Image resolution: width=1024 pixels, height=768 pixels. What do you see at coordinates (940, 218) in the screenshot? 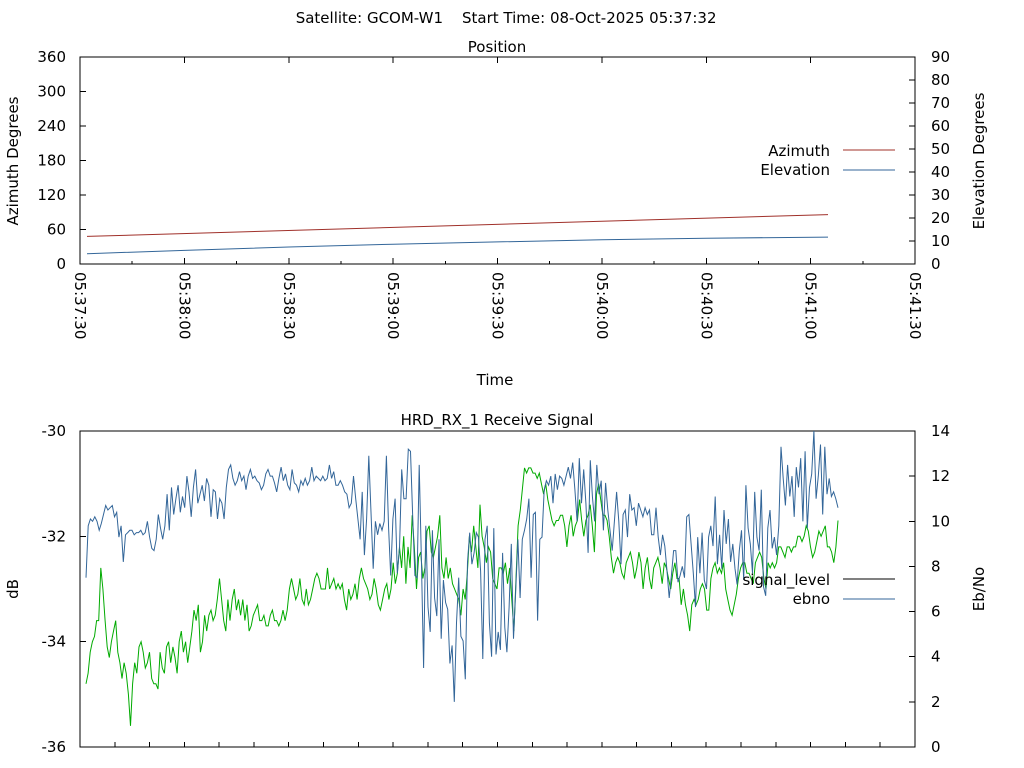
I see `position-y2-tick-label: 20` at bounding box center [940, 218].